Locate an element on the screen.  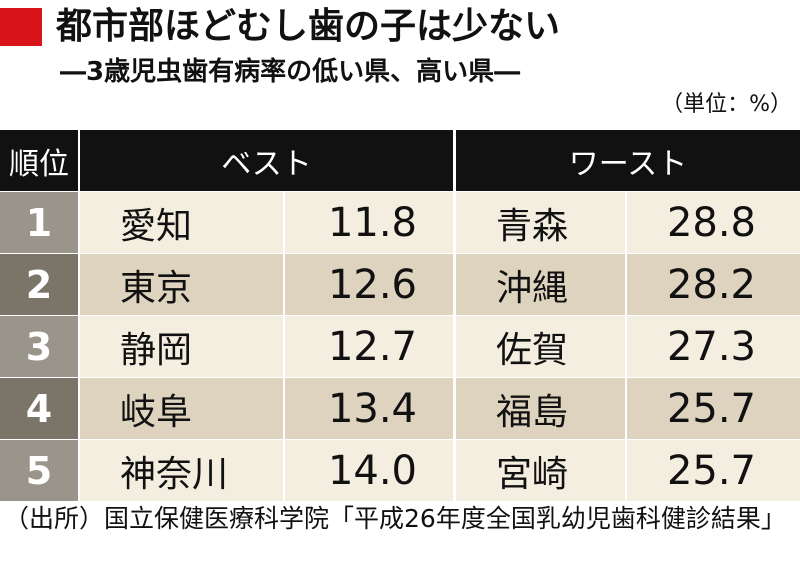
best-name: 神奈川 is located at coordinates (181, 470).